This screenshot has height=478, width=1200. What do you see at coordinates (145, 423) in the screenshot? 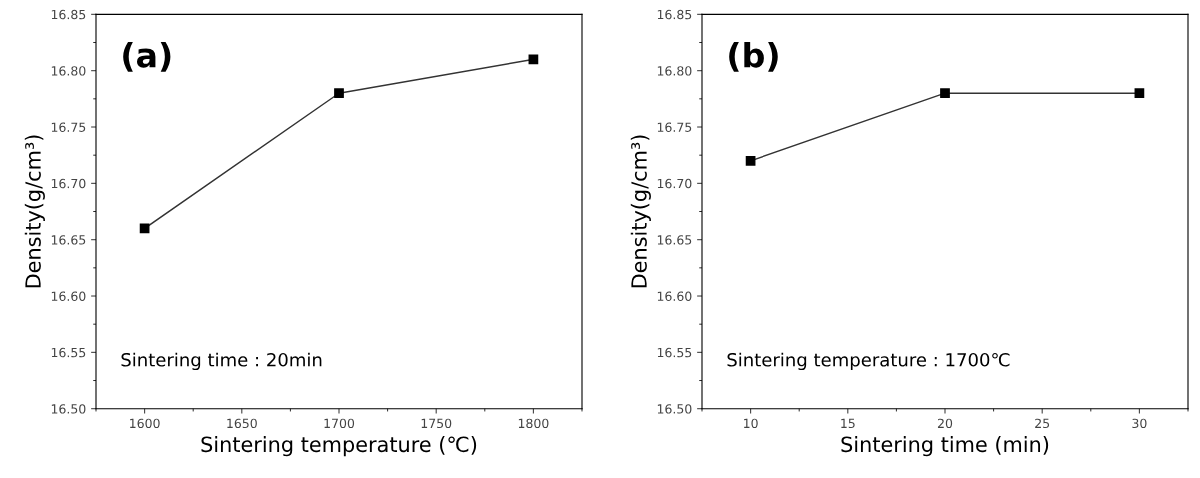
I see `x-tick-label: 1600` at bounding box center [145, 423].